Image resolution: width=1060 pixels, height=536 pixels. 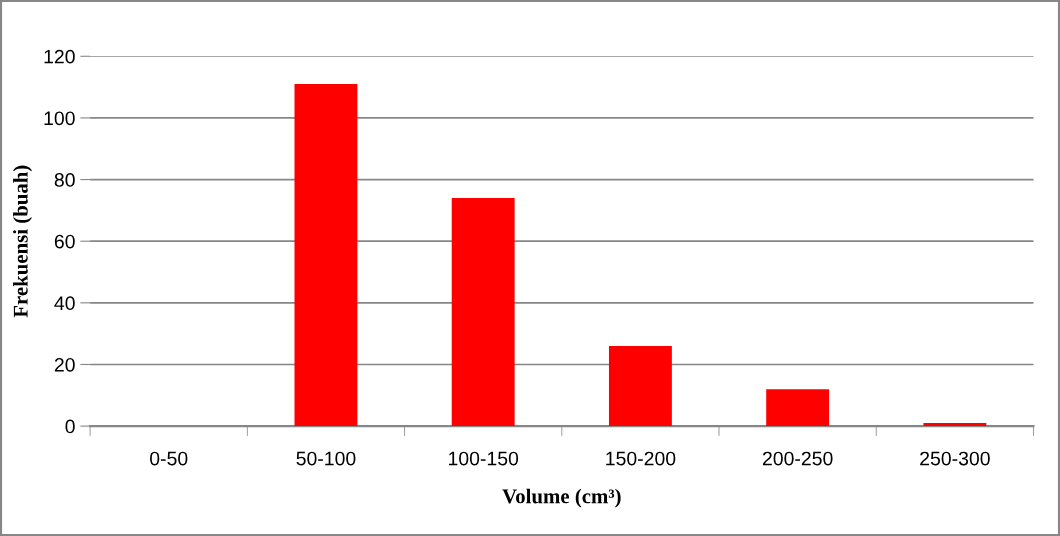 What do you see at coordinates (483, 458) in the screenshot?
I see `x-tick-label: 100-150` at bounding box center [483, 458].